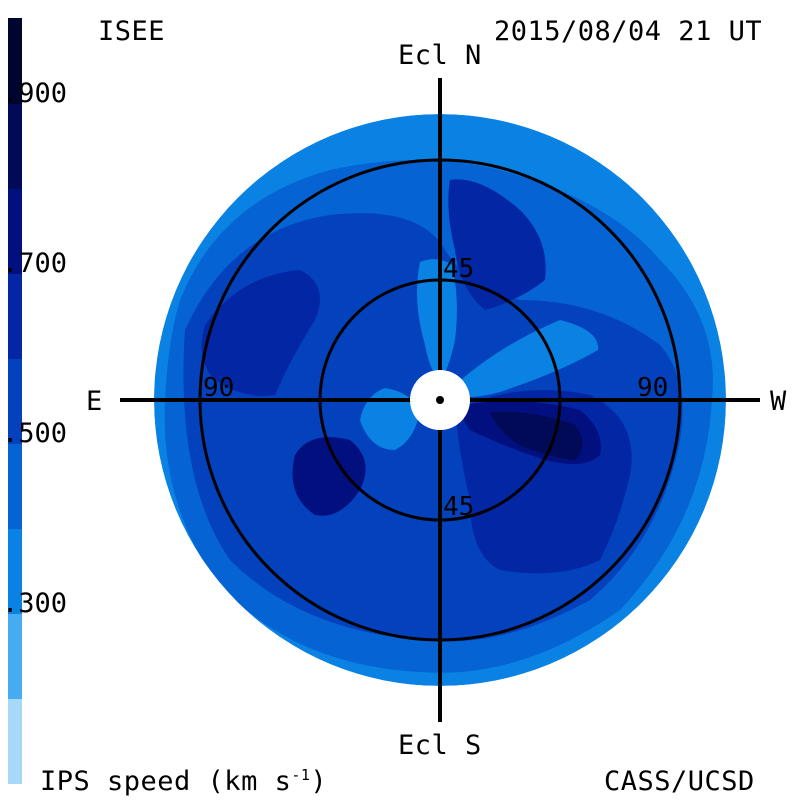 The height and width of the screenshot is (800, 800). I want to click on colorbar-tick-700: .700, so click(35, 263).